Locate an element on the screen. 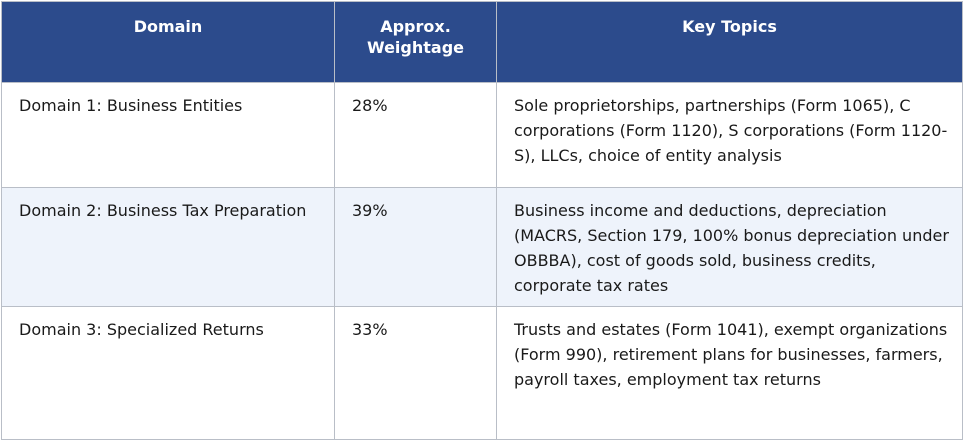 The image size is (963, 440). header-cell: Approx. Weightage is located at coordinates (415, 42).